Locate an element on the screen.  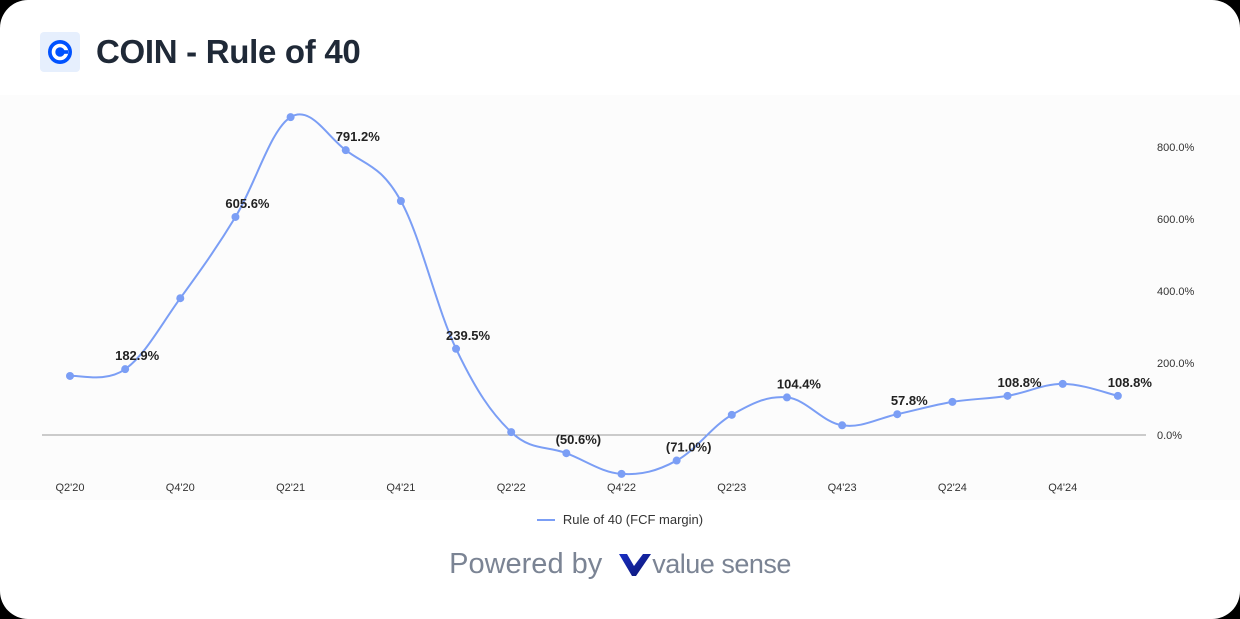
legend: Rule of 40 (FCF margin) is located at coordinates (620, 519).